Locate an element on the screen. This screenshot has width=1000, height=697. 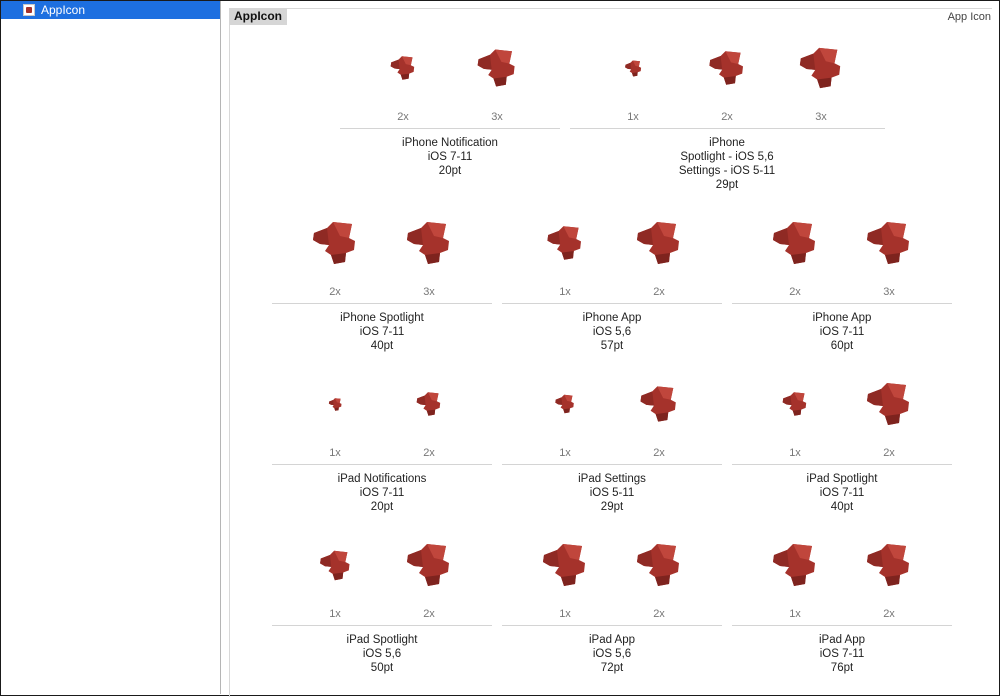
set-type-label: App Icon is located at coordinates (969, 17).